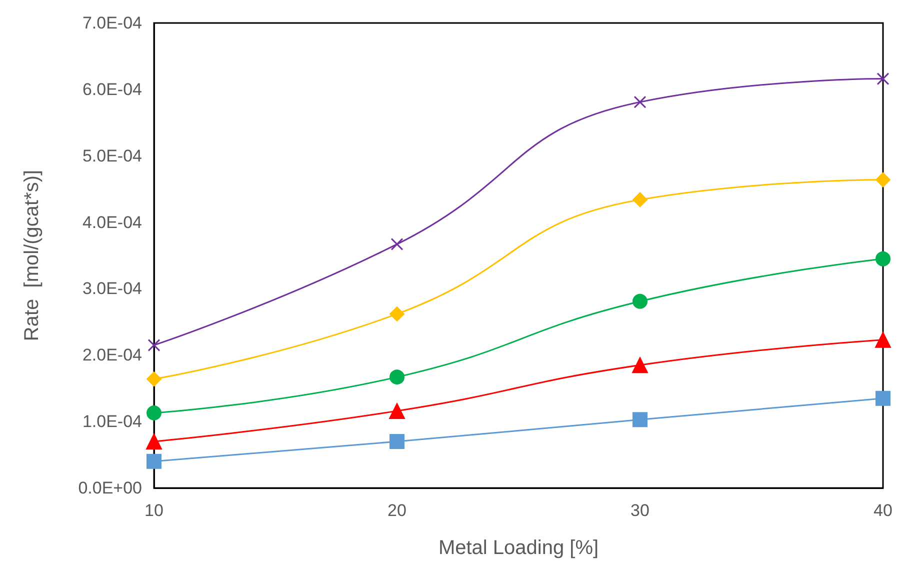 The image size is (909, 585). I want to click on x-tick-label: 30, so click(640, 510).